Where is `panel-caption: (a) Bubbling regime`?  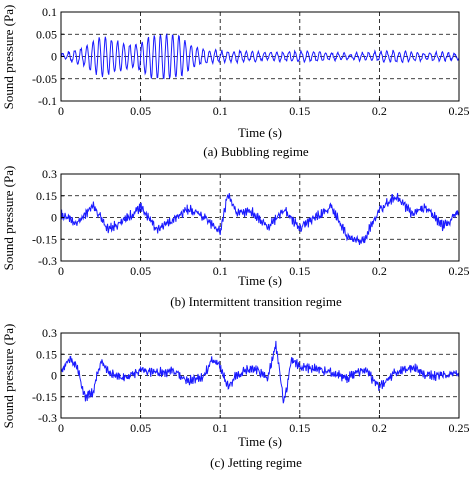 panel-caption: (a) Bubbling regime is located at coordinates (256, 151).